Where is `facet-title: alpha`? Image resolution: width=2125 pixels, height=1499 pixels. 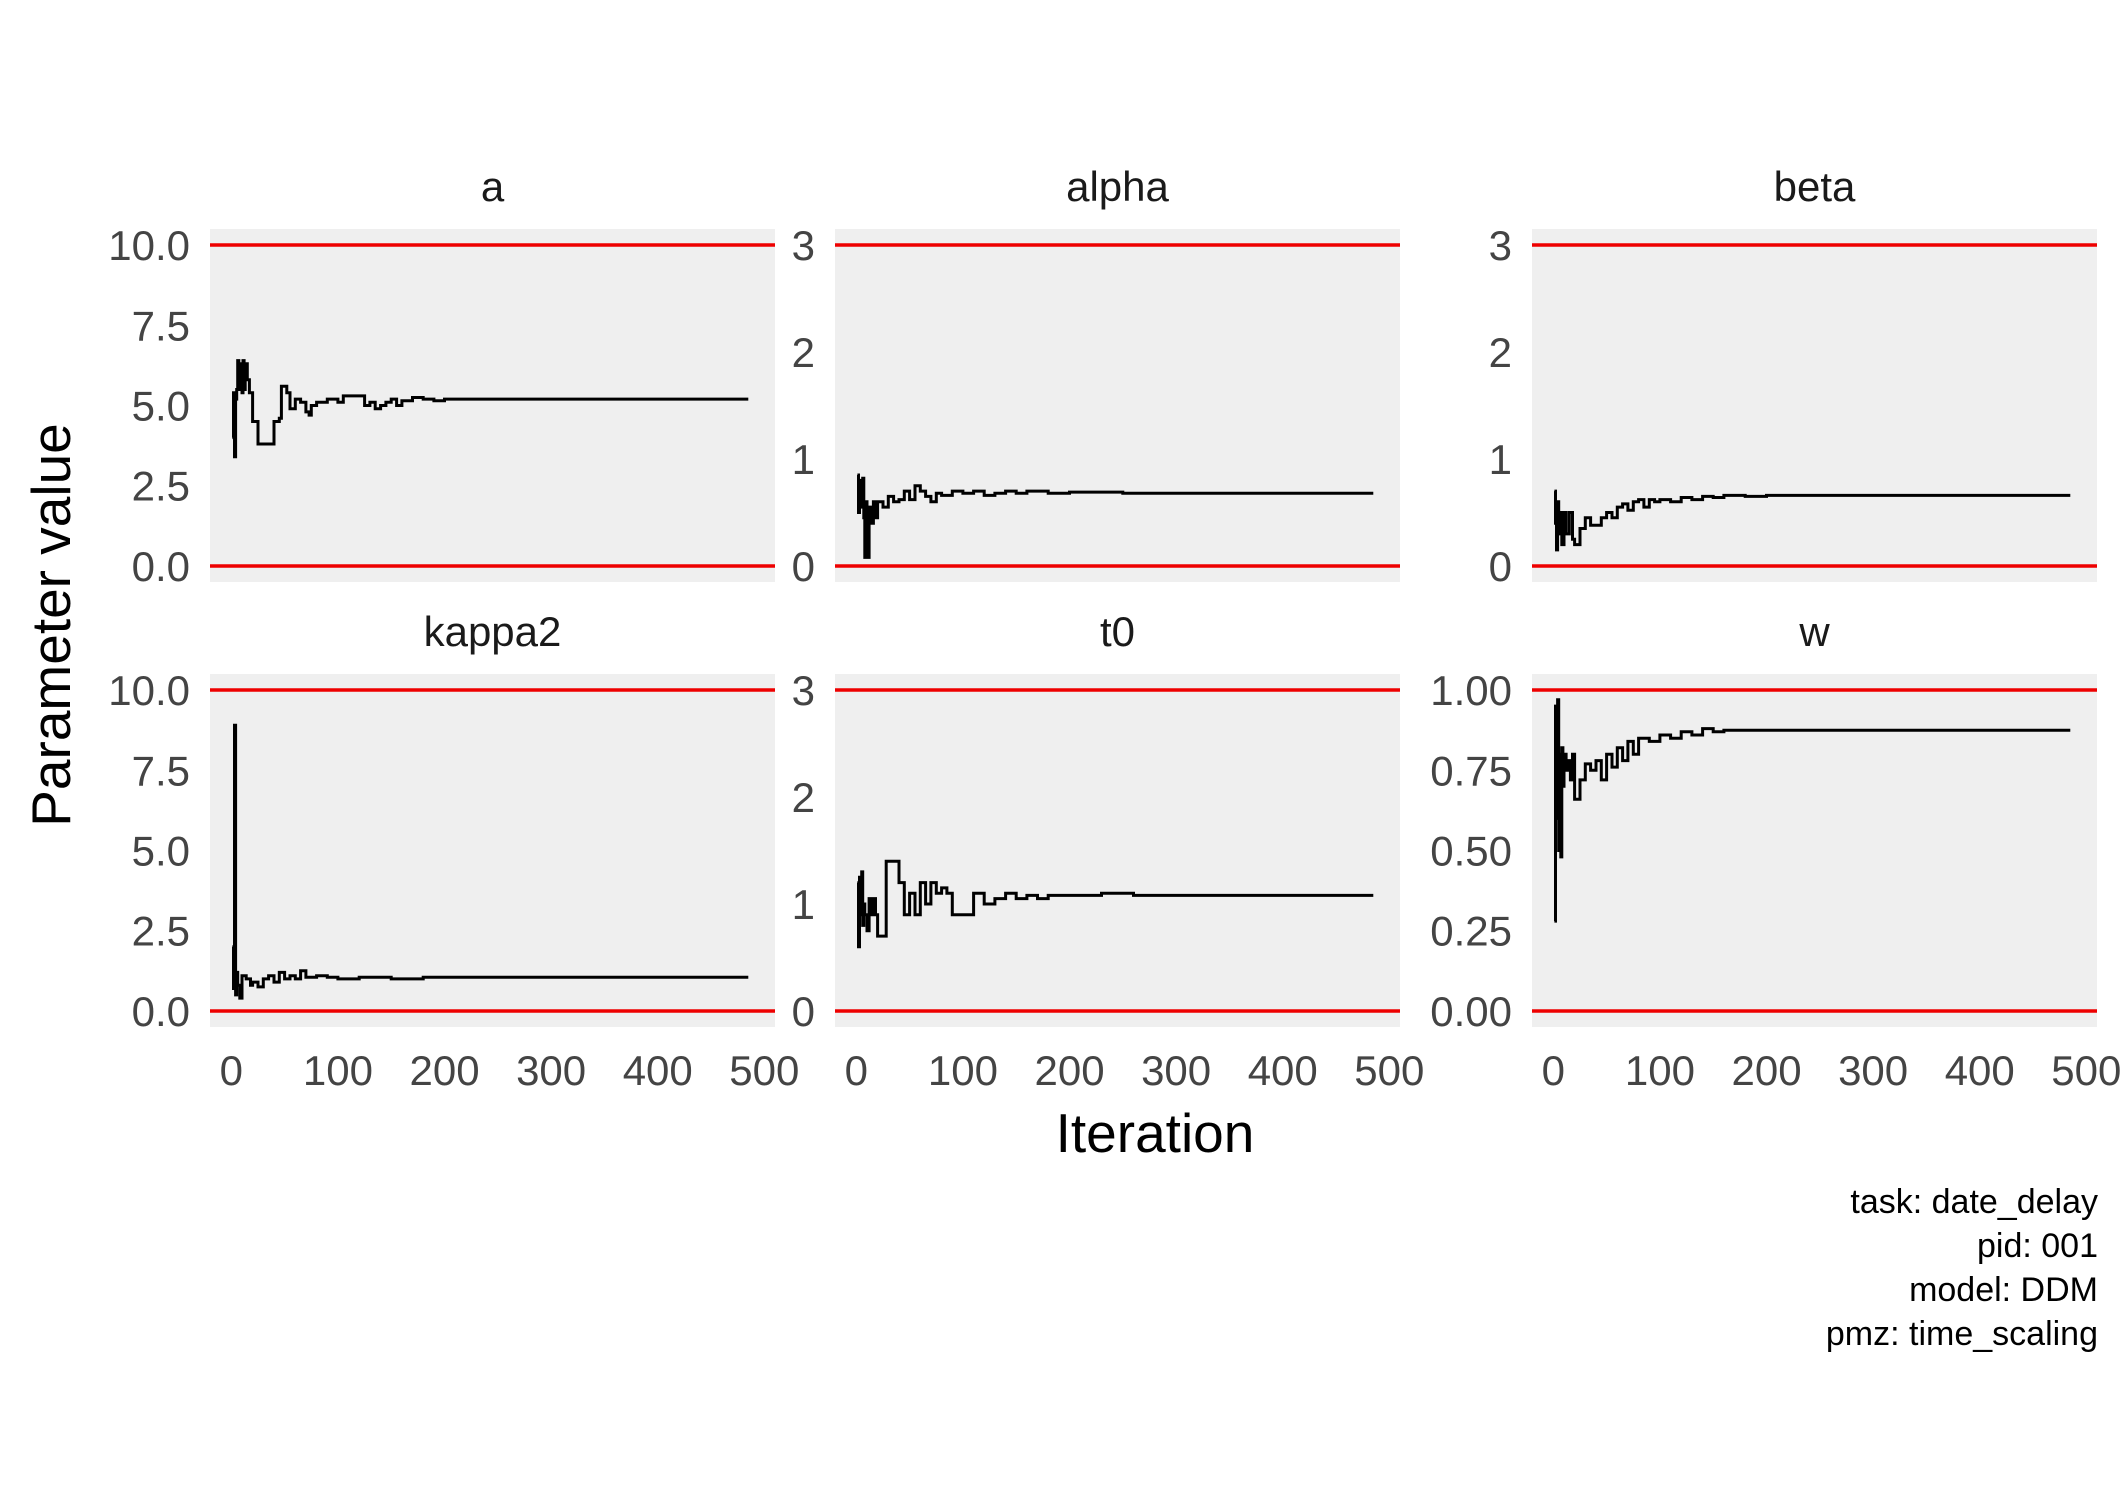 facet-title: alpha is located at coordinates (1117, 186).